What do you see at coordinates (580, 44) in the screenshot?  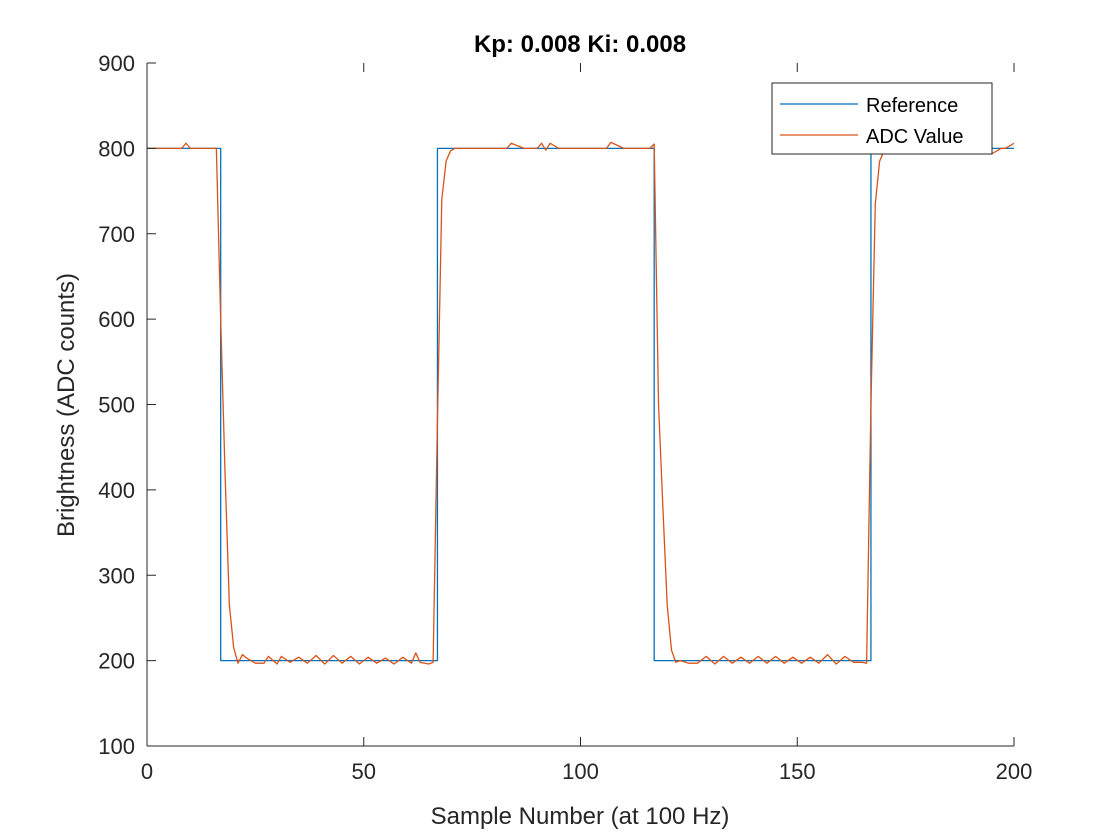 I see `chart-title: Kp: 0.008 Ki: 0.008` at bounding box center [580, 44].